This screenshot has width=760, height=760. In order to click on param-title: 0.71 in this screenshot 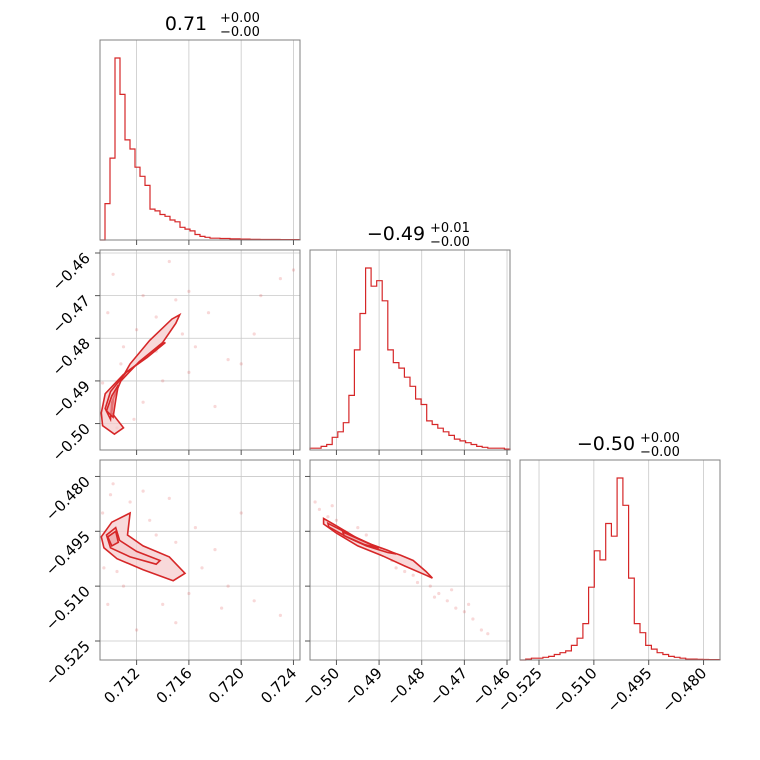, I will do `click(186, 24)`.